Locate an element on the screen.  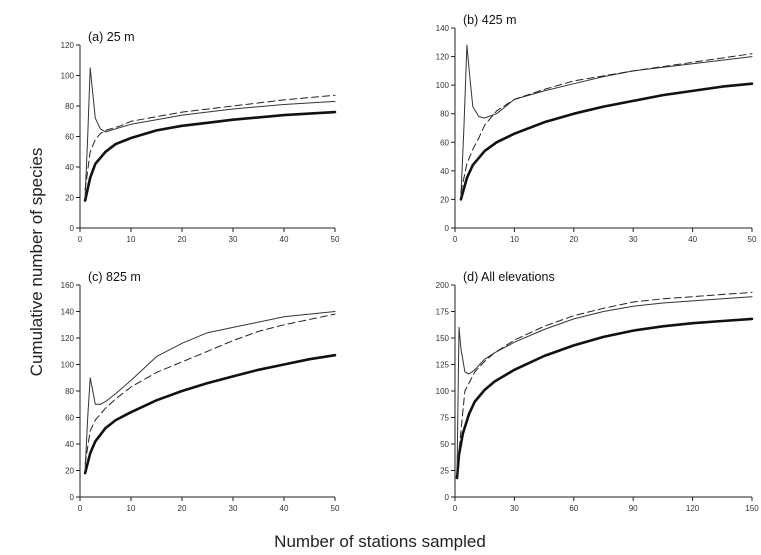
panel-title: (d) All elevations is located at coordinates (509, 277).